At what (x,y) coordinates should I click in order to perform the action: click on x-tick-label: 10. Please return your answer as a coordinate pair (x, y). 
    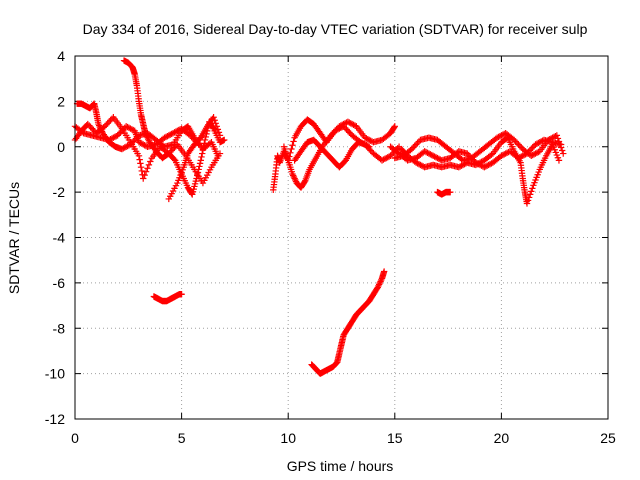
    Looking at the image, I should click on (288, 438).